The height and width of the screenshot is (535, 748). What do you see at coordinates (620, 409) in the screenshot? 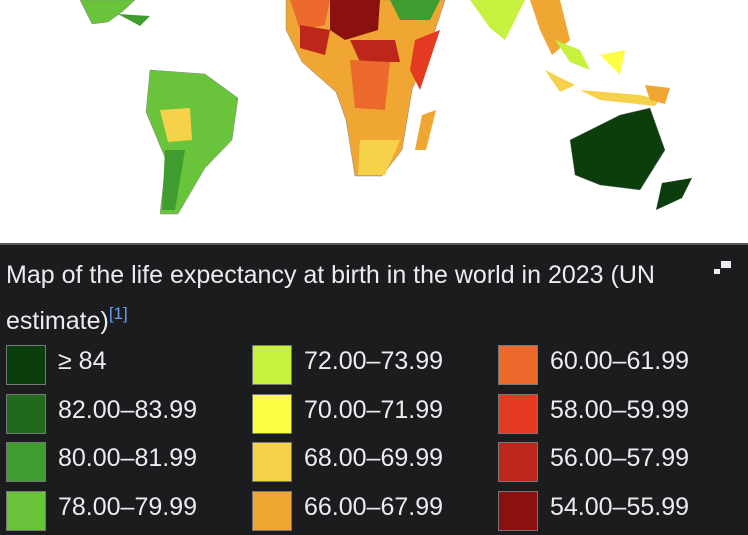
I see `legend-label: 58.00–59.99` at bounding box center [620, 409].